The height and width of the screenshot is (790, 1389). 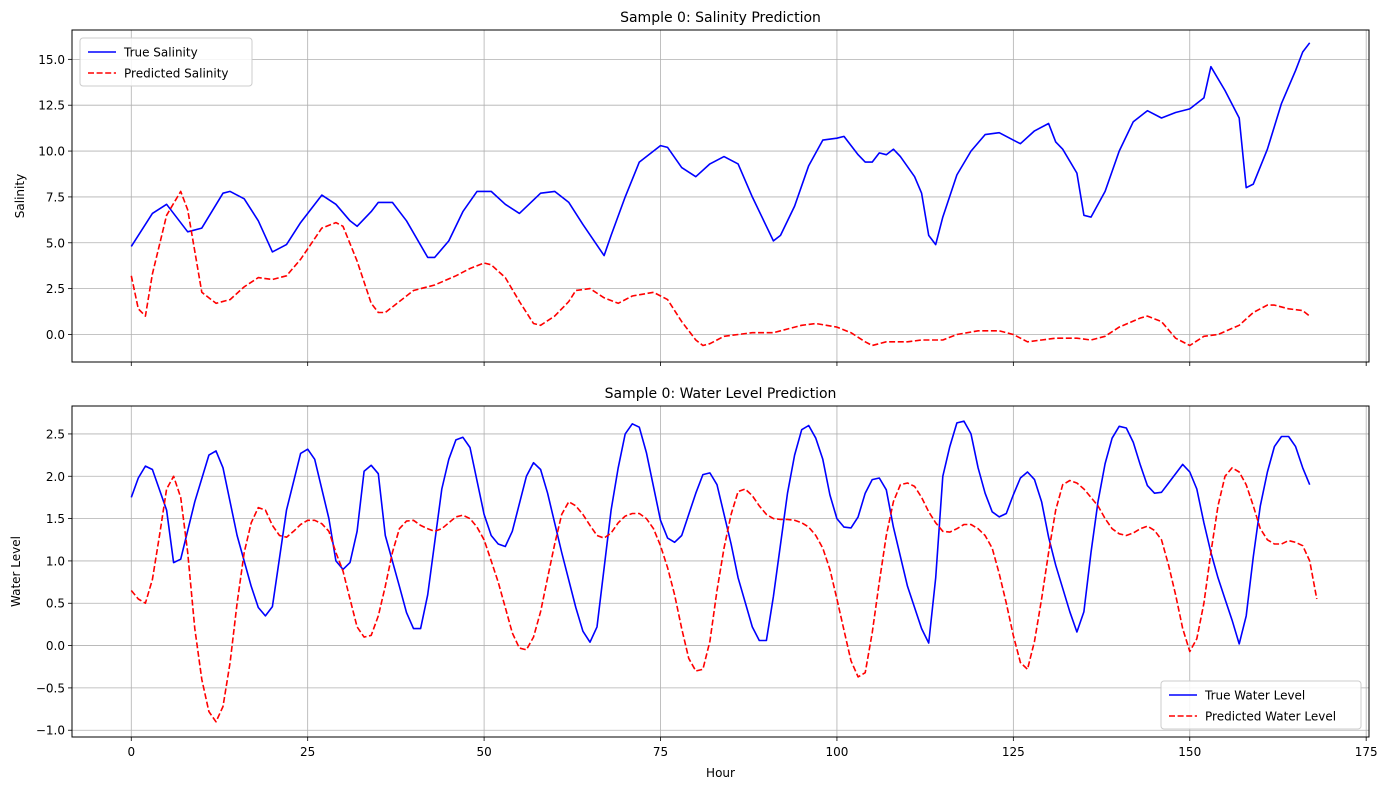 What do you see at coordinates (20, 196) in the screenshot?
I see `salinity-y-axis-label: Salinity` at bounding box center [20, 196].